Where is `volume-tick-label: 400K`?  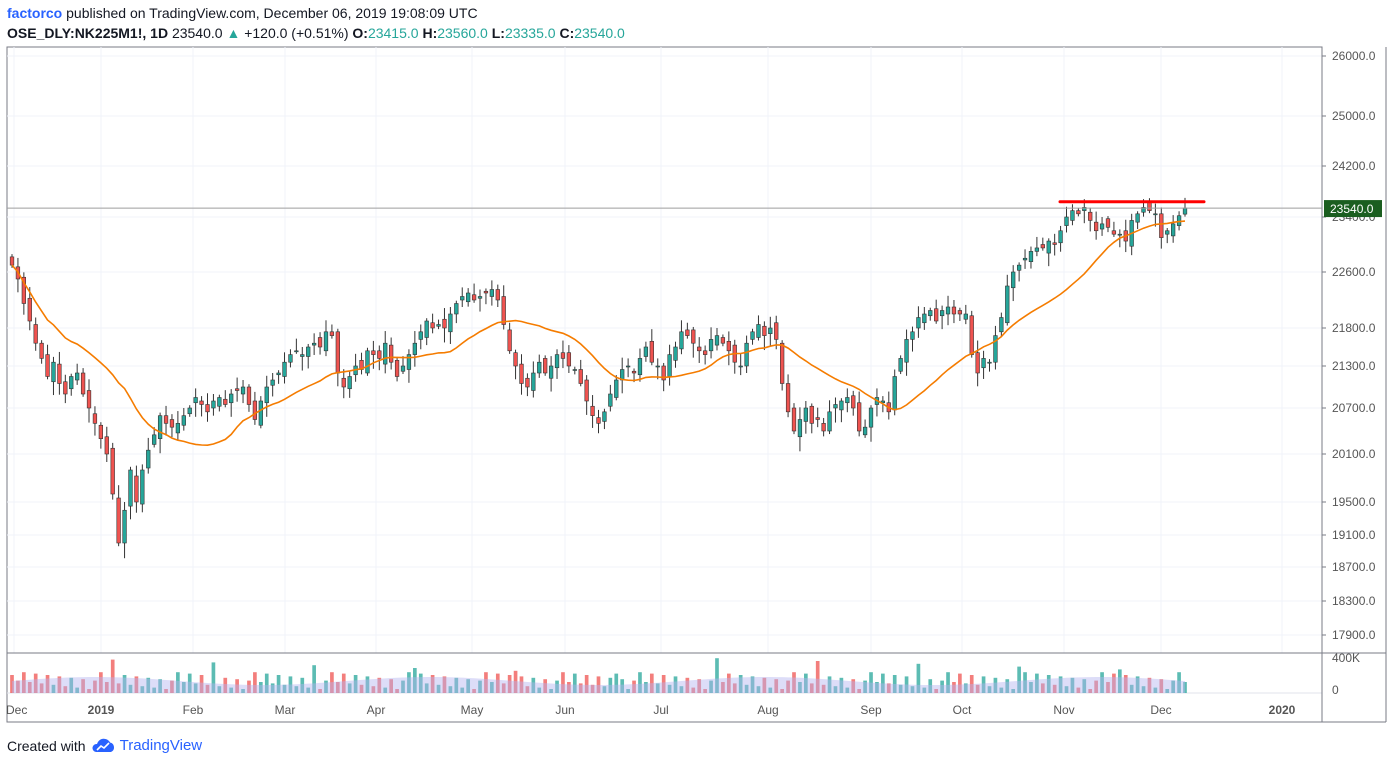 volume-tick-label: 400K is located at coordinates (1346, 658).